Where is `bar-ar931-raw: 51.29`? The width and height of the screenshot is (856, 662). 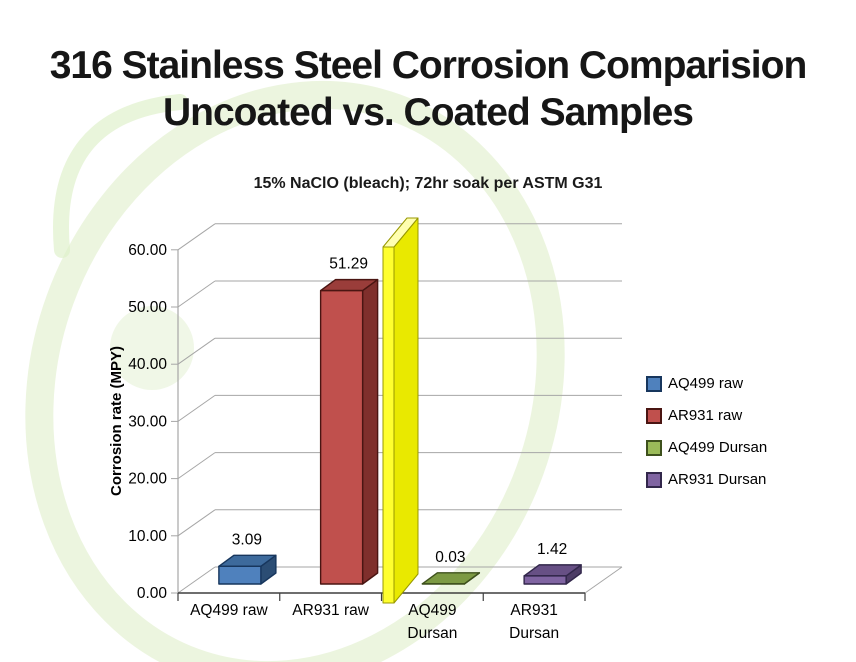 bar-ar931-raw: 51.29 is located at coordinates (349, 420).